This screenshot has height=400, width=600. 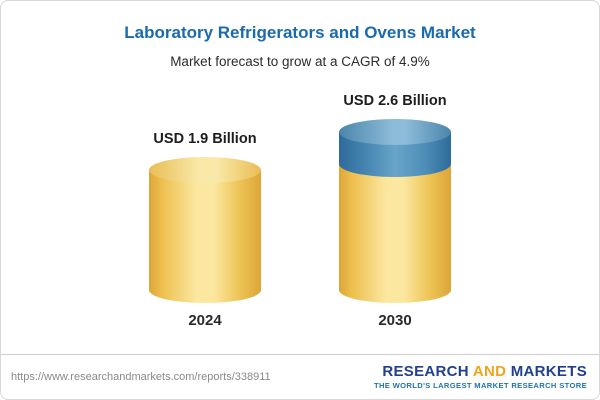 What do you see at coordinates (395, 148) in the screenshot?
I see `growth-segment-2030` at bounding box center [395, 148].